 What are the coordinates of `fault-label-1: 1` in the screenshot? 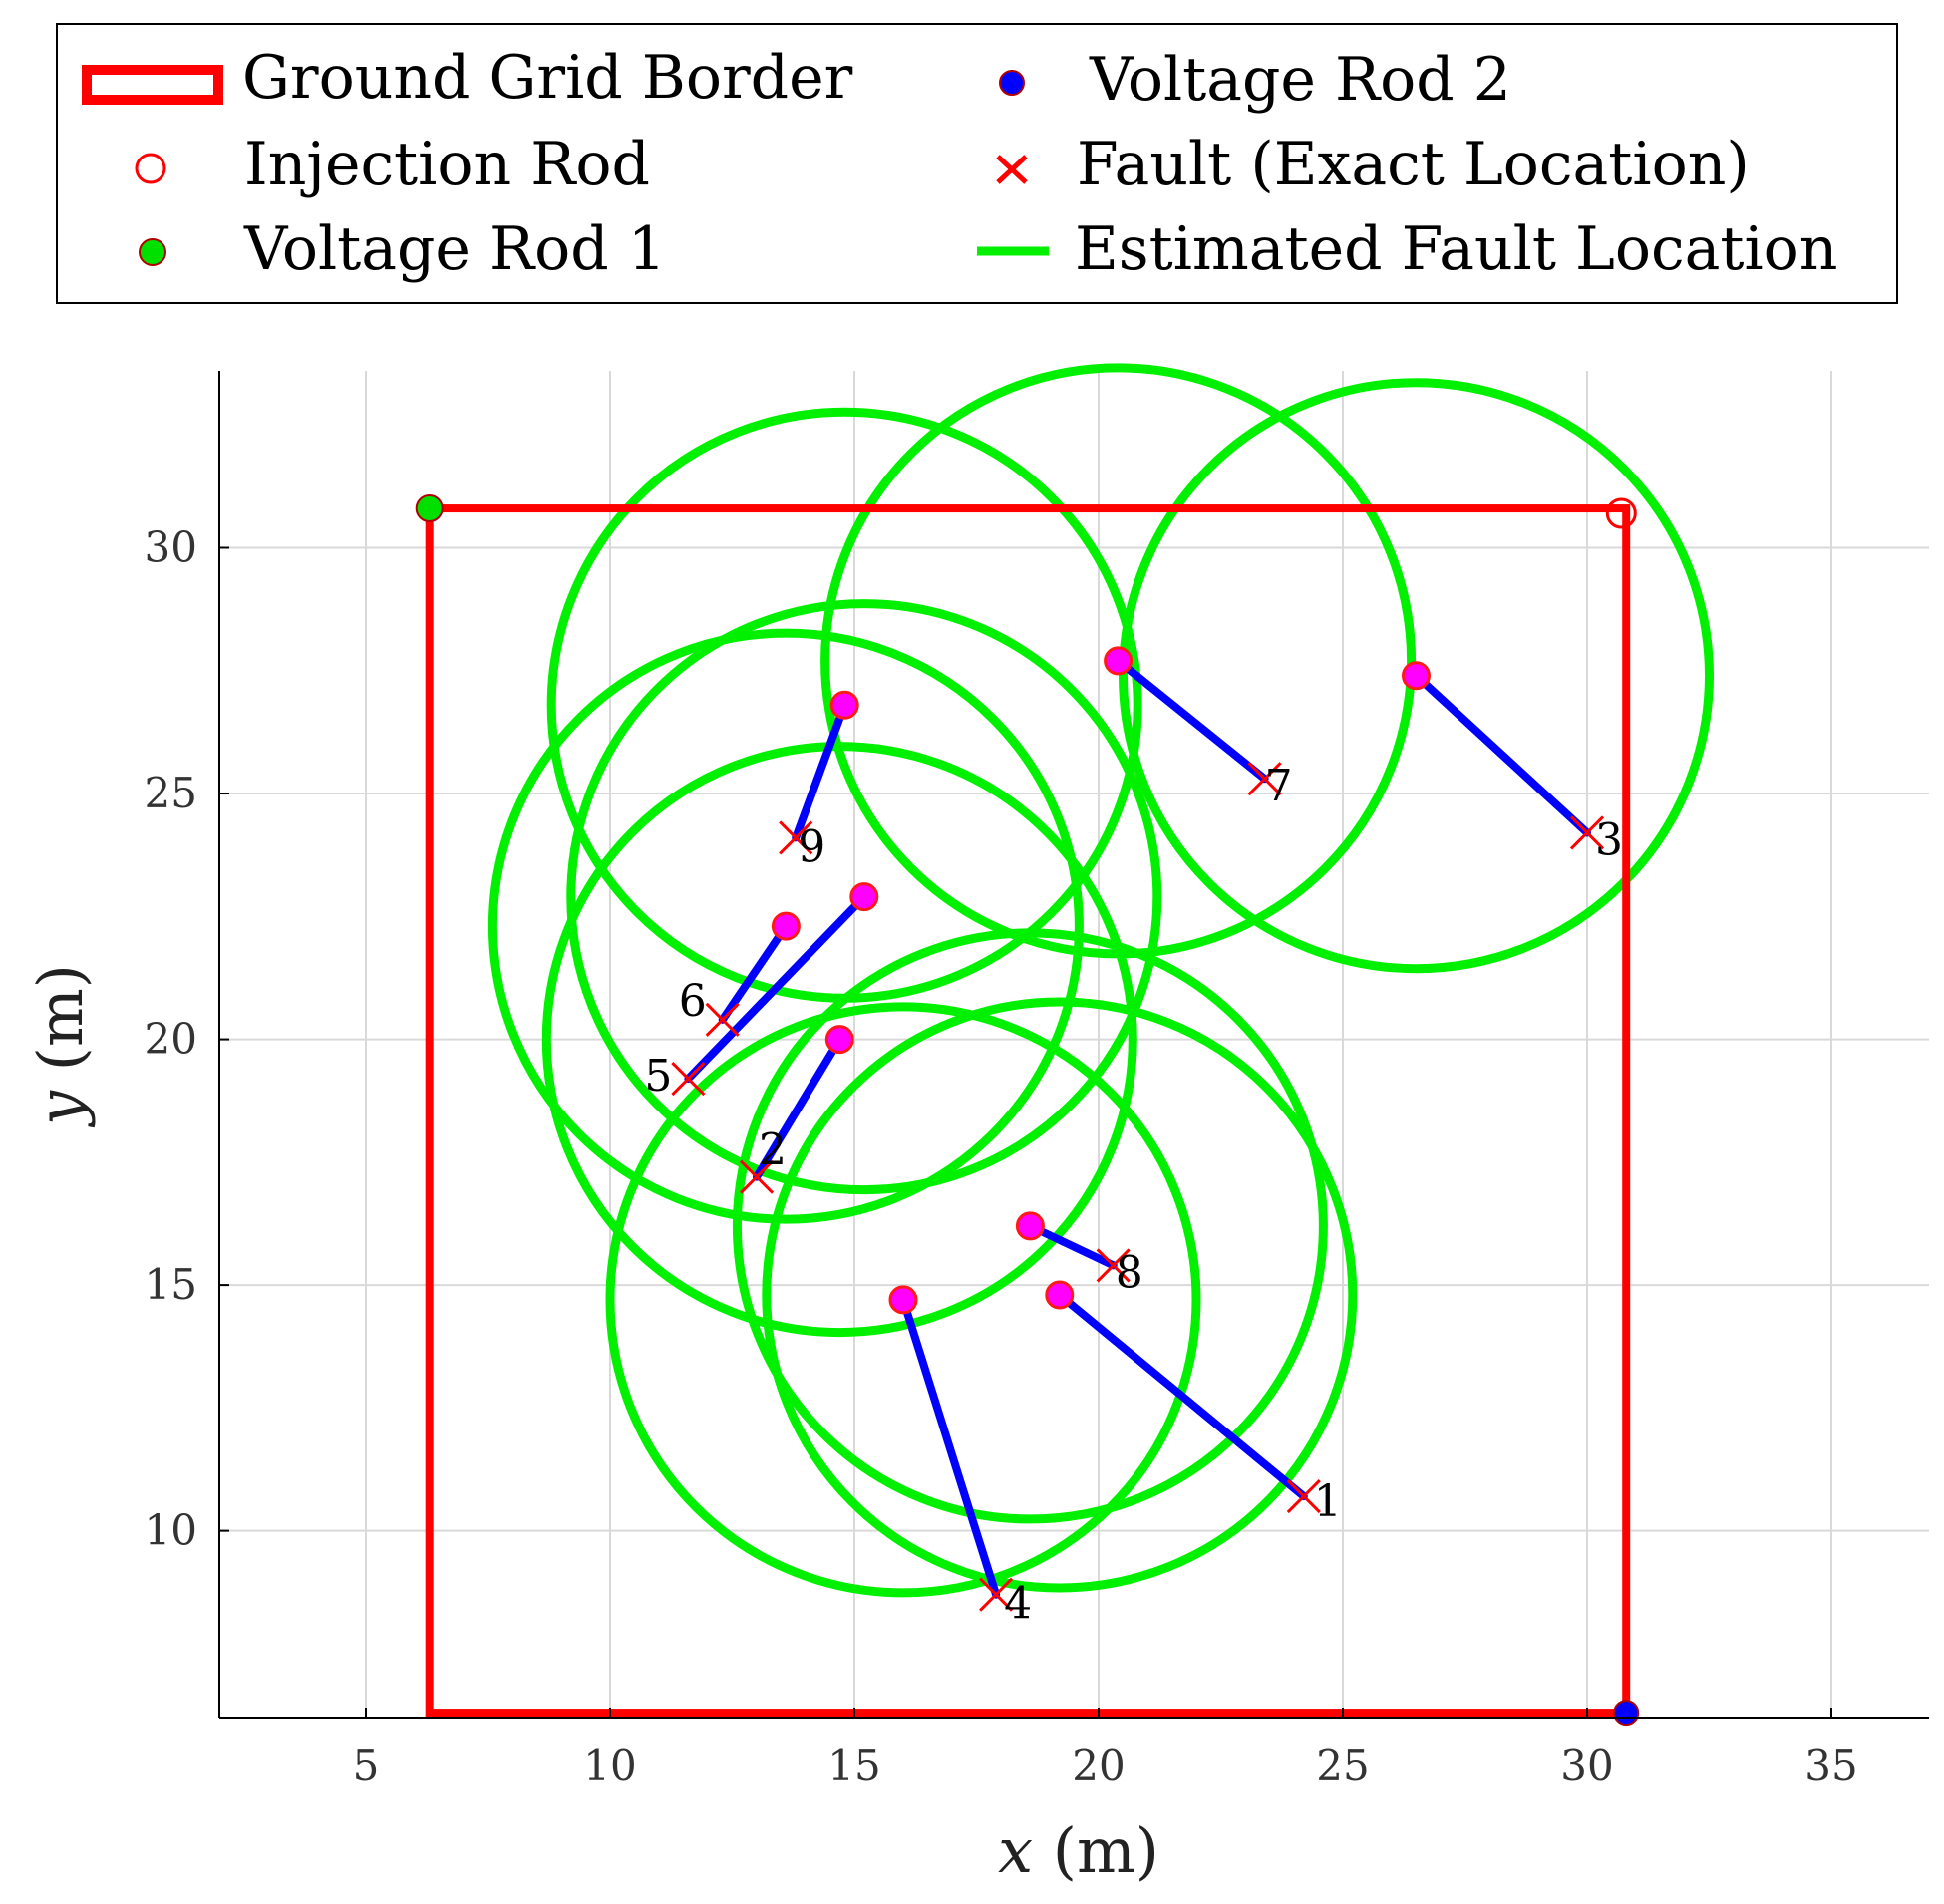 It's located at (1328, 1501).